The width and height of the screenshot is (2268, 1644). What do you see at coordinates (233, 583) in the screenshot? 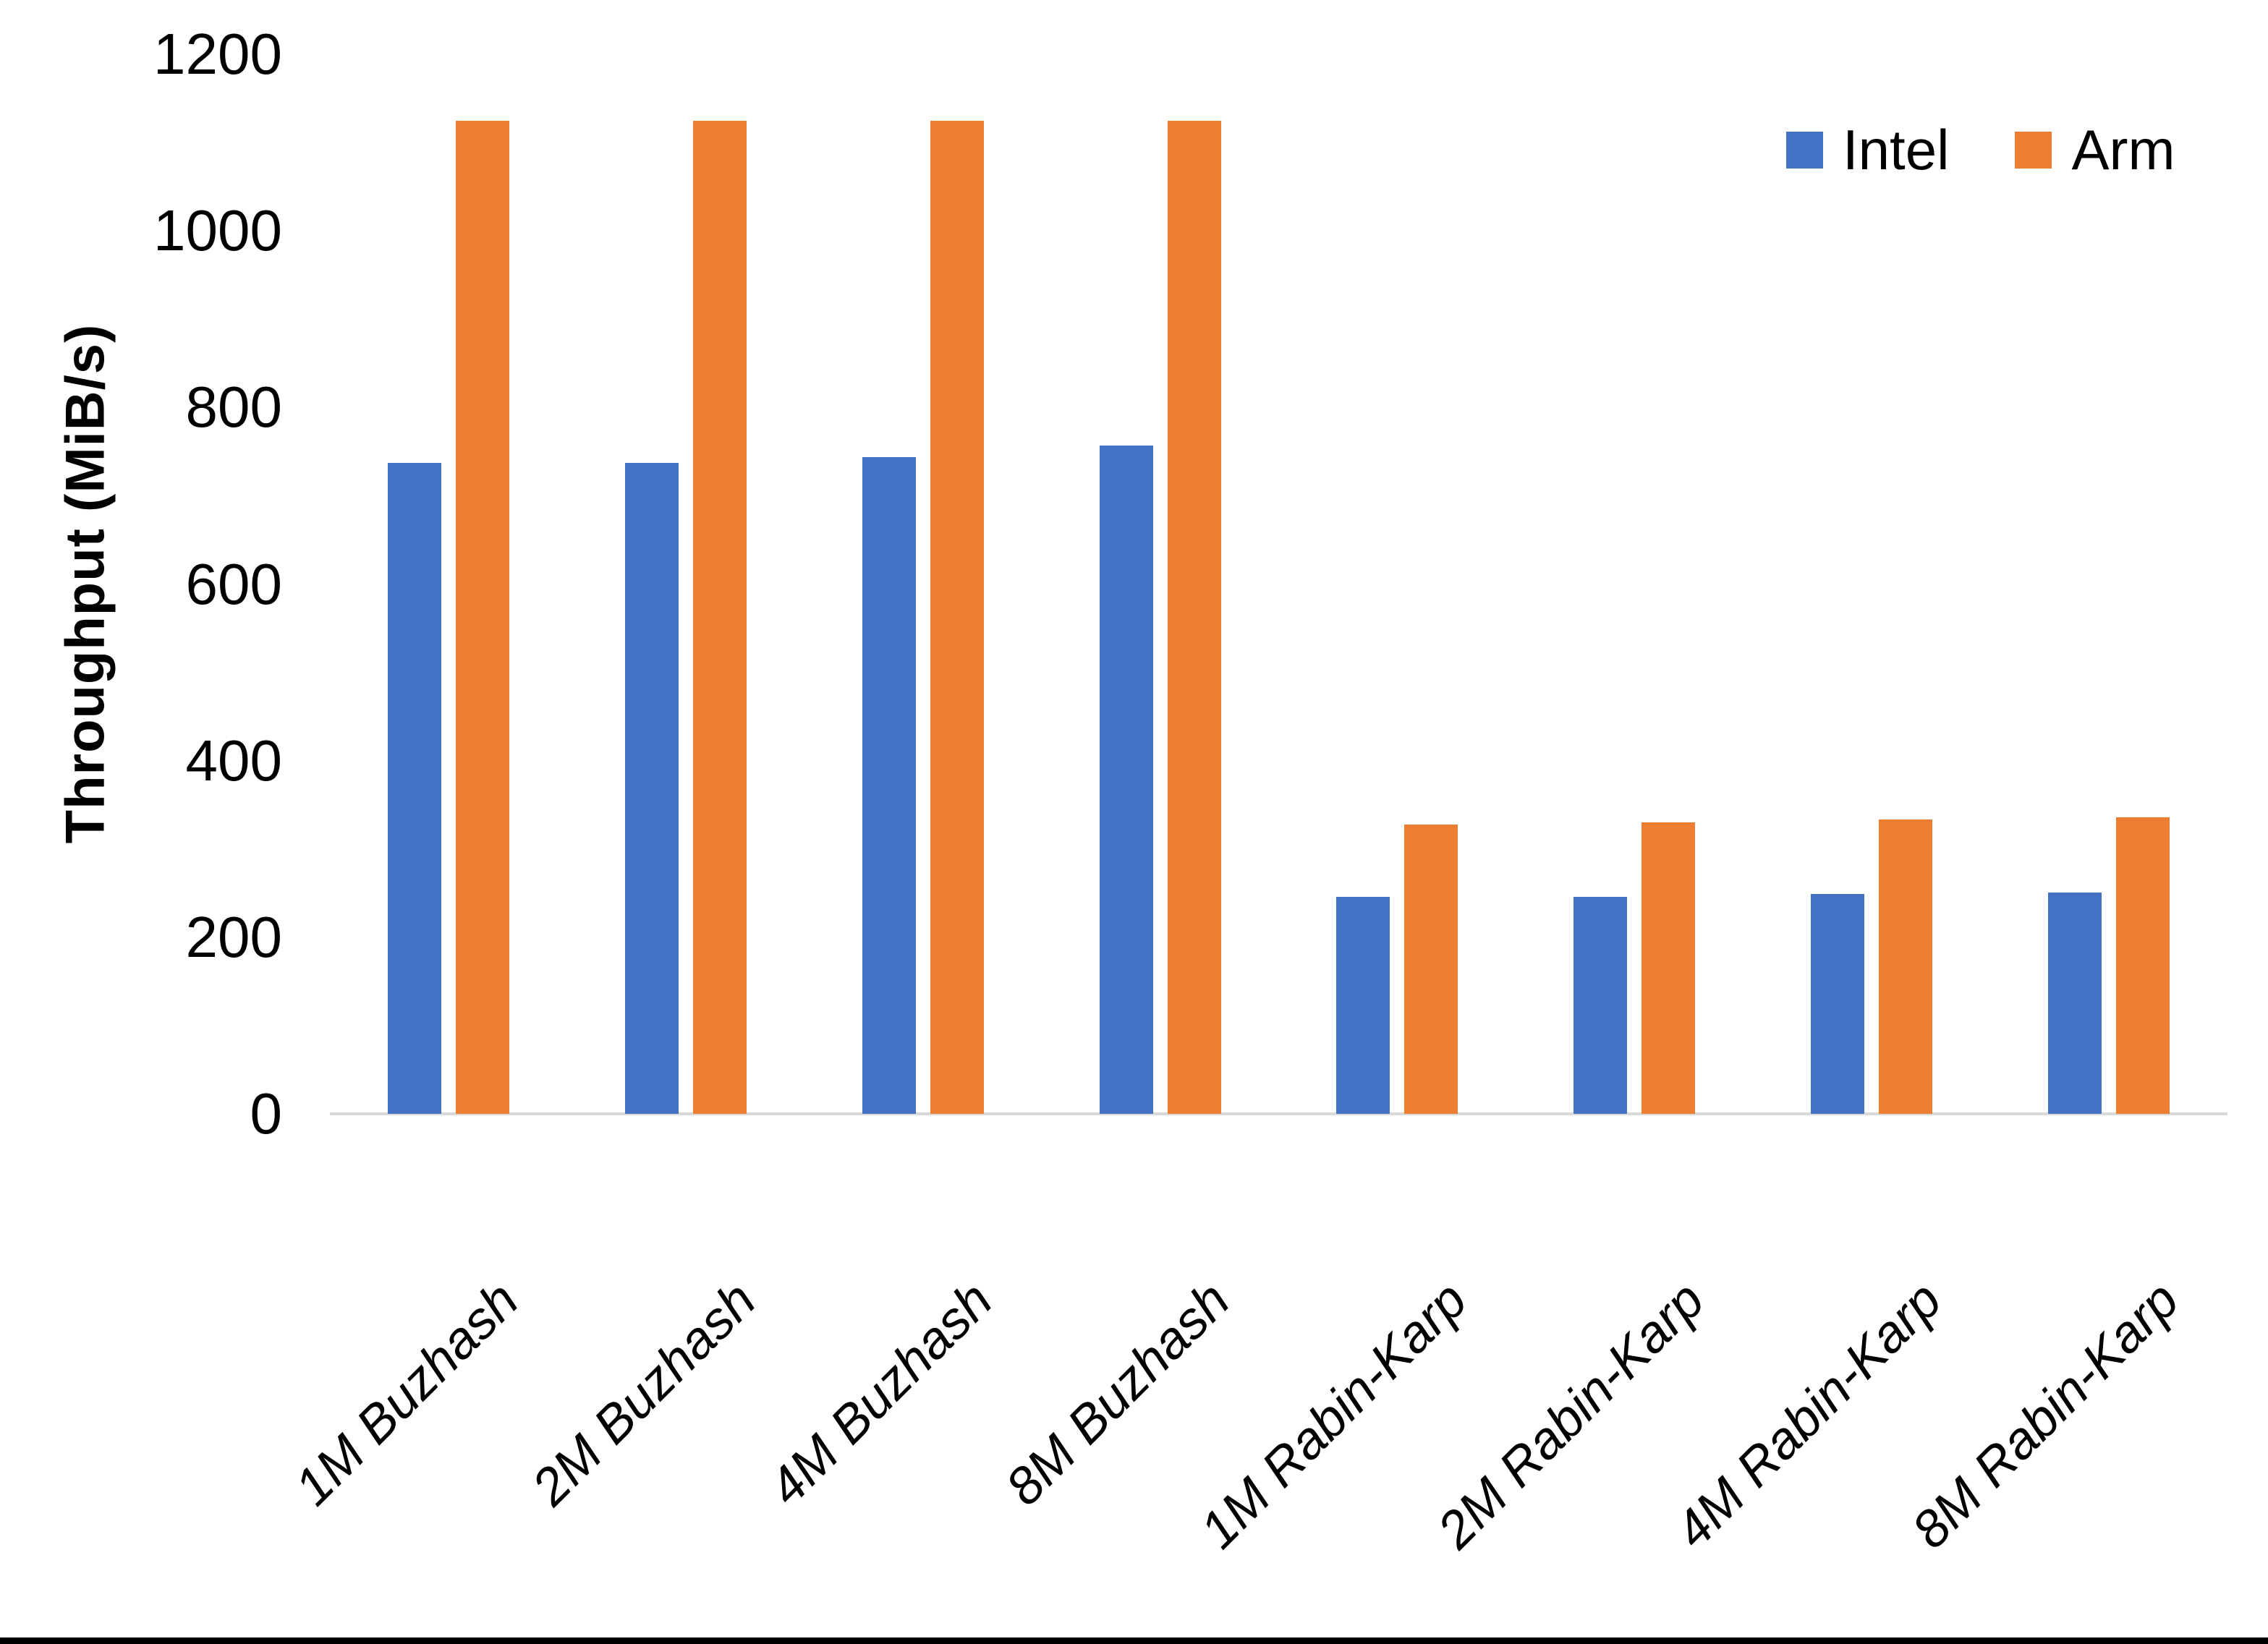
I see `y-tick-label-600: 600` at bounding box center [233, 583].